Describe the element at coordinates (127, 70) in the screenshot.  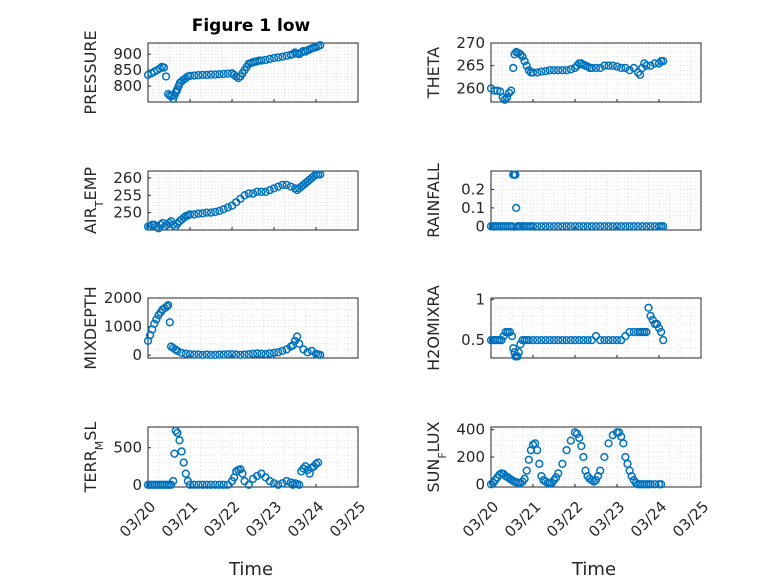
I see `y-tick-label: 850` at that location.